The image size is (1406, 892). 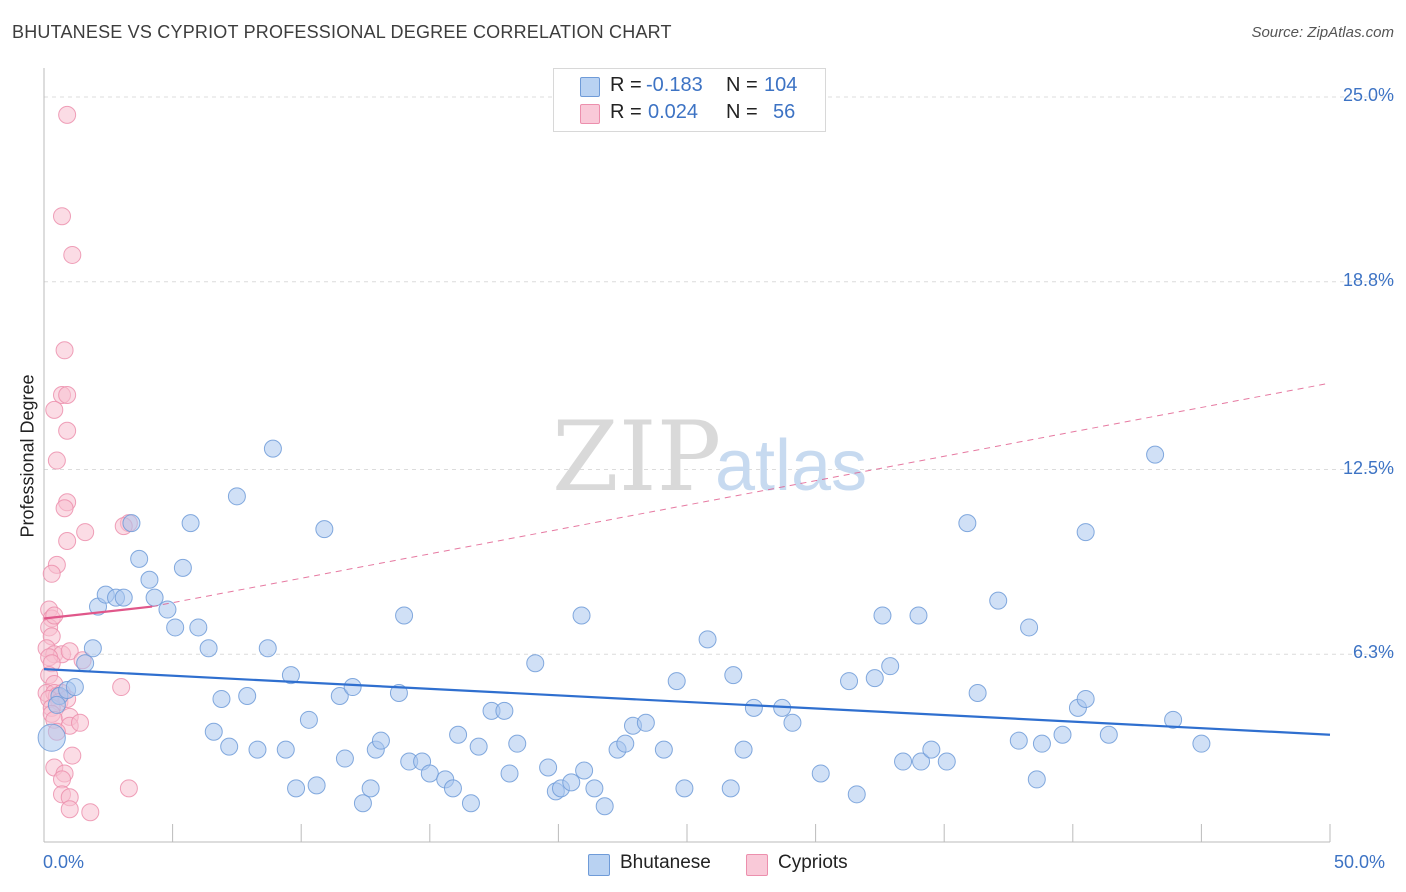 I want to click on cypriots-trend-line, so click(x=98, y=612).